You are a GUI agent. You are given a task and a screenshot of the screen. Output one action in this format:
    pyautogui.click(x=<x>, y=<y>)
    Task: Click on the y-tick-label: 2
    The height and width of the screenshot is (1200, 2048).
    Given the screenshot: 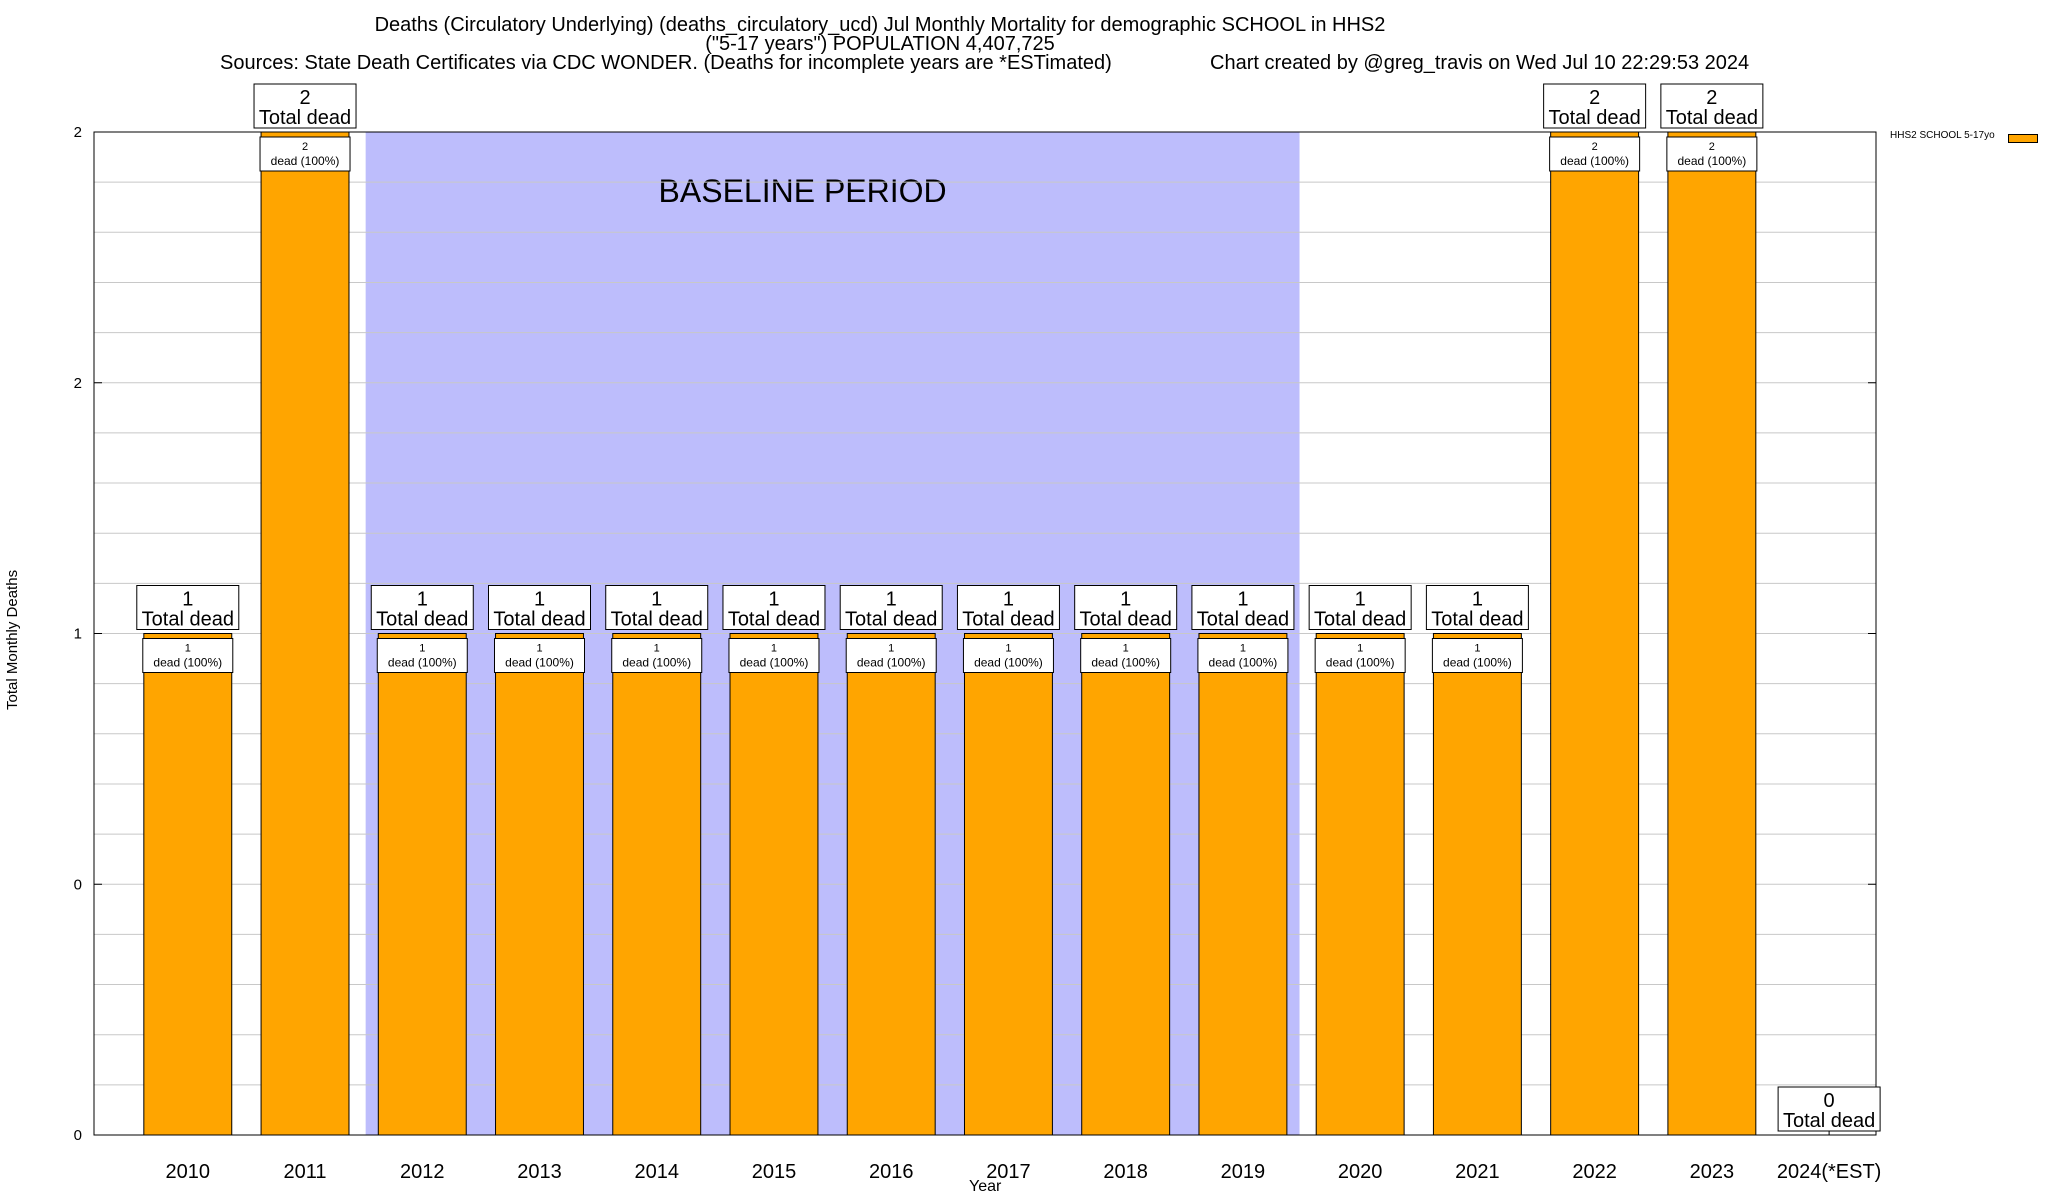 What is the action you would take?
    pyautogui.click(x=78, y=132)
    